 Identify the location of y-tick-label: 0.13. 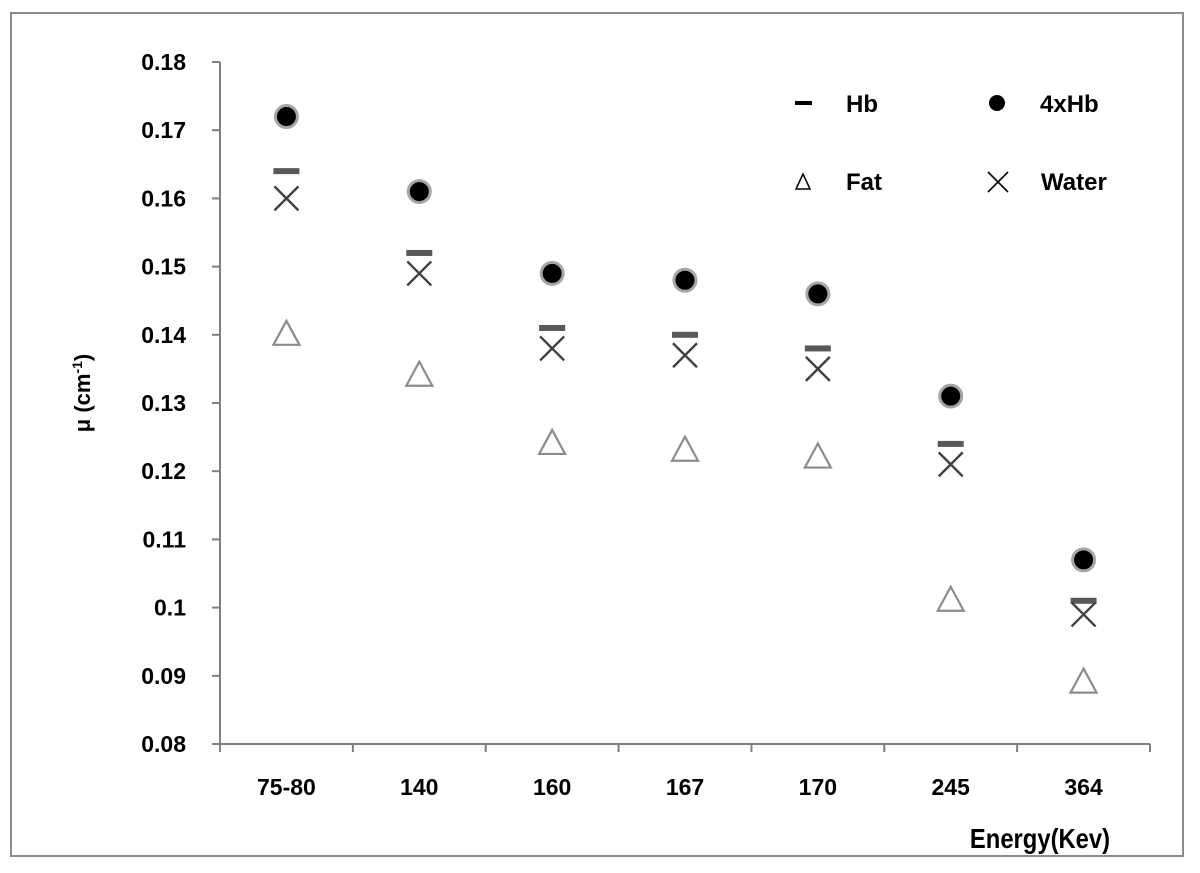
(163, 403).